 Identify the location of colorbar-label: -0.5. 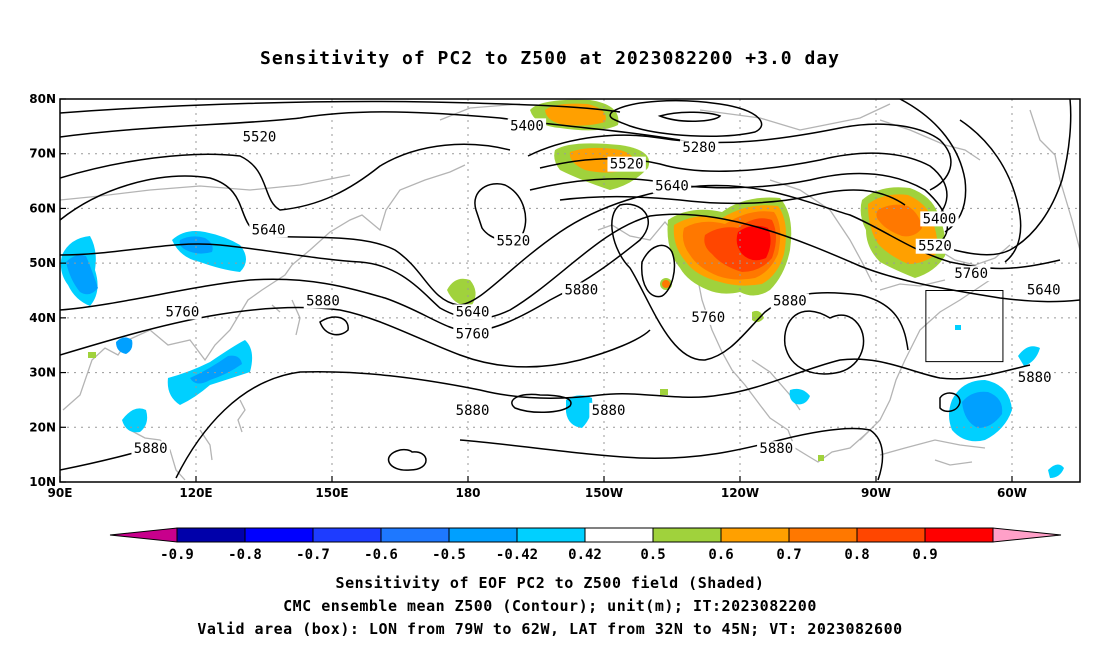
(449, 555).